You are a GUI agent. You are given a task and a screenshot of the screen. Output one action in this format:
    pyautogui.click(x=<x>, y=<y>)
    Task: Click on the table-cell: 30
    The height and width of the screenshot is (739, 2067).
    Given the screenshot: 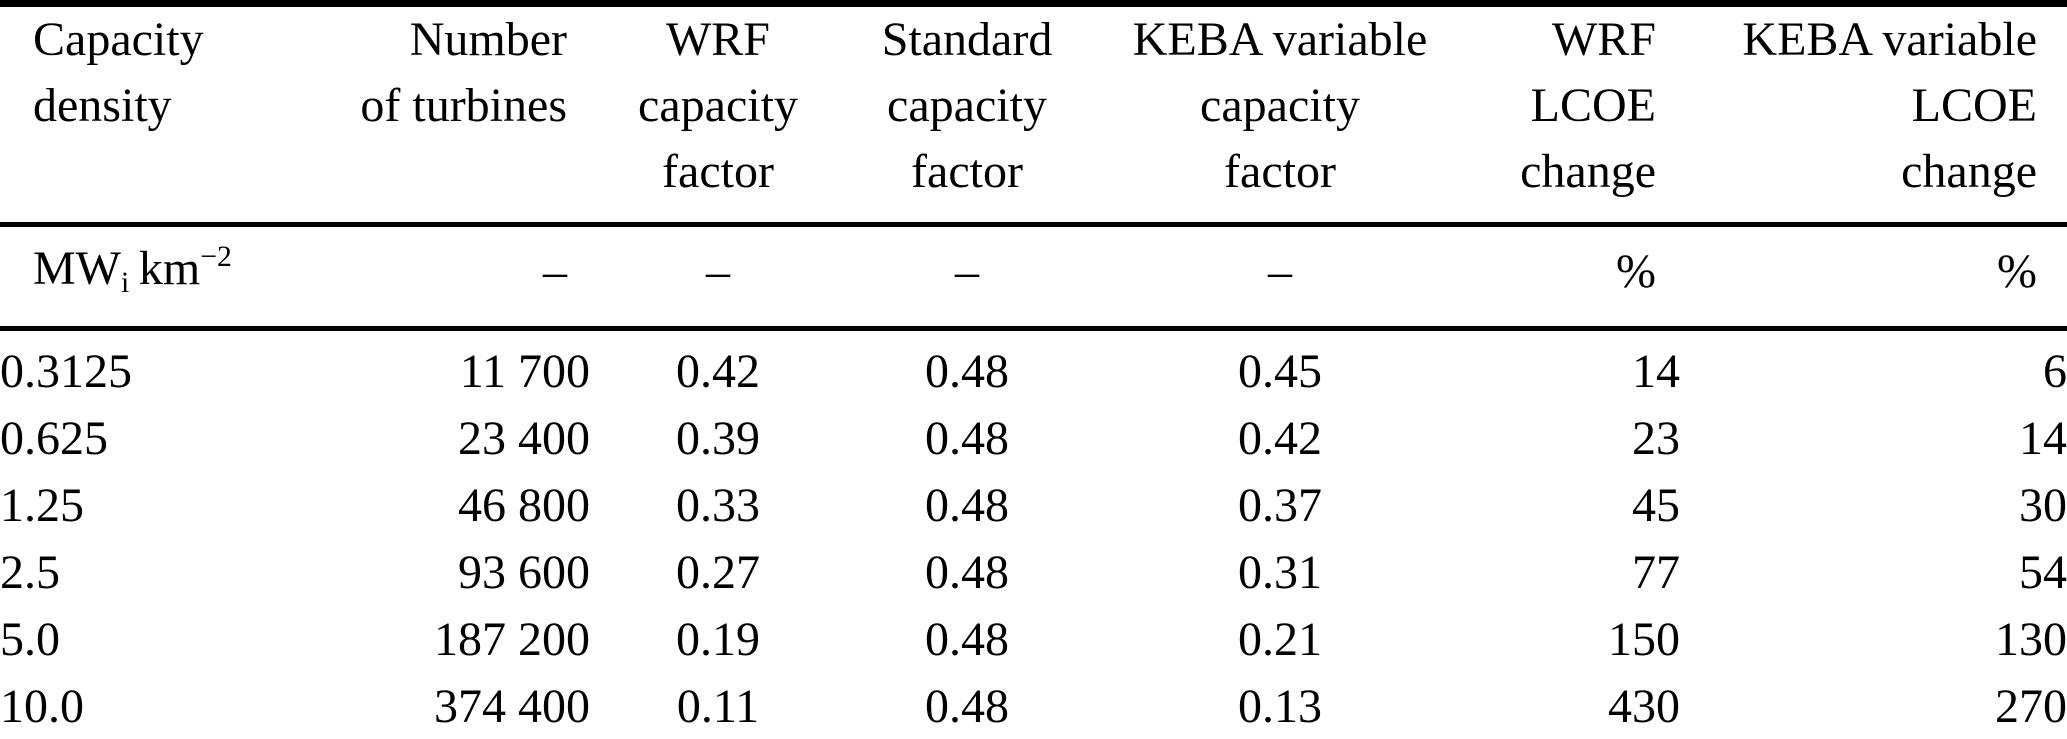 What is the action you would take?
    pyautogui.click(x=2043, y=505)
    